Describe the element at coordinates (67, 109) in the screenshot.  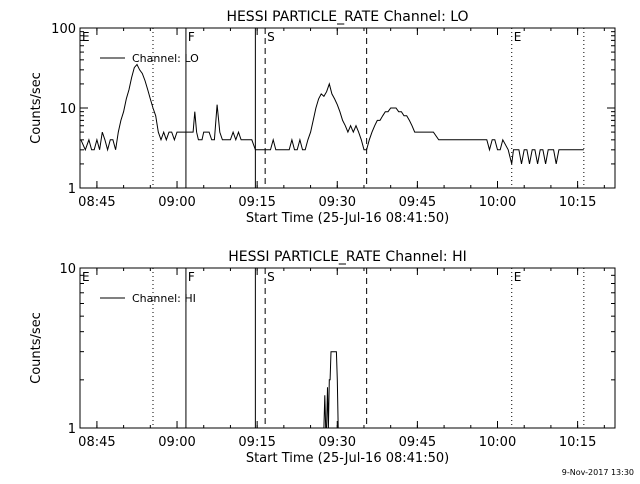
I see `chart-1-ytick-label: 10` at that location.